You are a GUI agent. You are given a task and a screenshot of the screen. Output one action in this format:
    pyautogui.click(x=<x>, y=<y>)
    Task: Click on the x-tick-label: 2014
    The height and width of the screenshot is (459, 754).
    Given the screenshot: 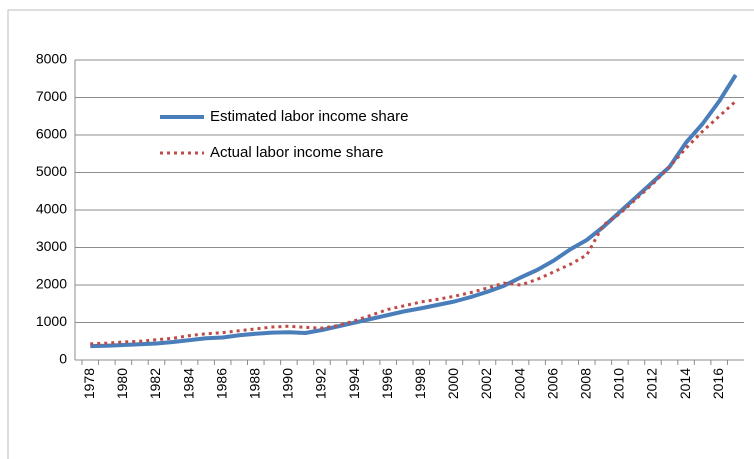 What is the action you would take?
    pyautogui.click(x=685, y=383)
    